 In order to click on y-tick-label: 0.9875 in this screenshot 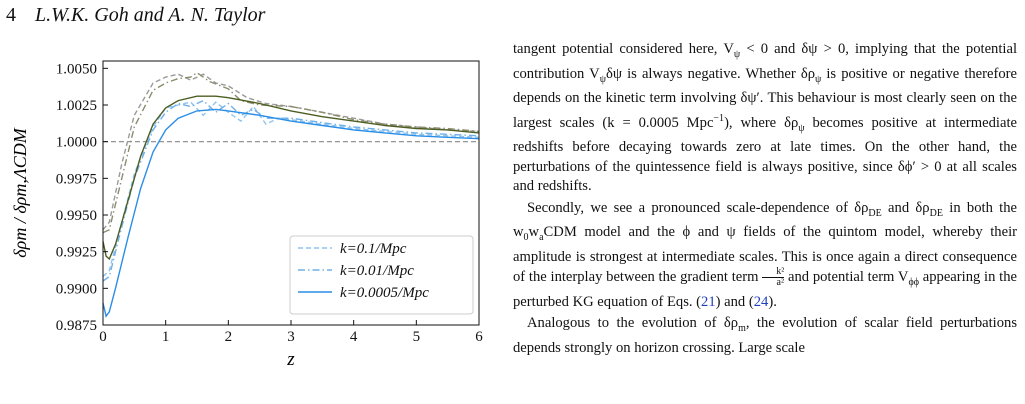, I will do `click(76, 326)`.